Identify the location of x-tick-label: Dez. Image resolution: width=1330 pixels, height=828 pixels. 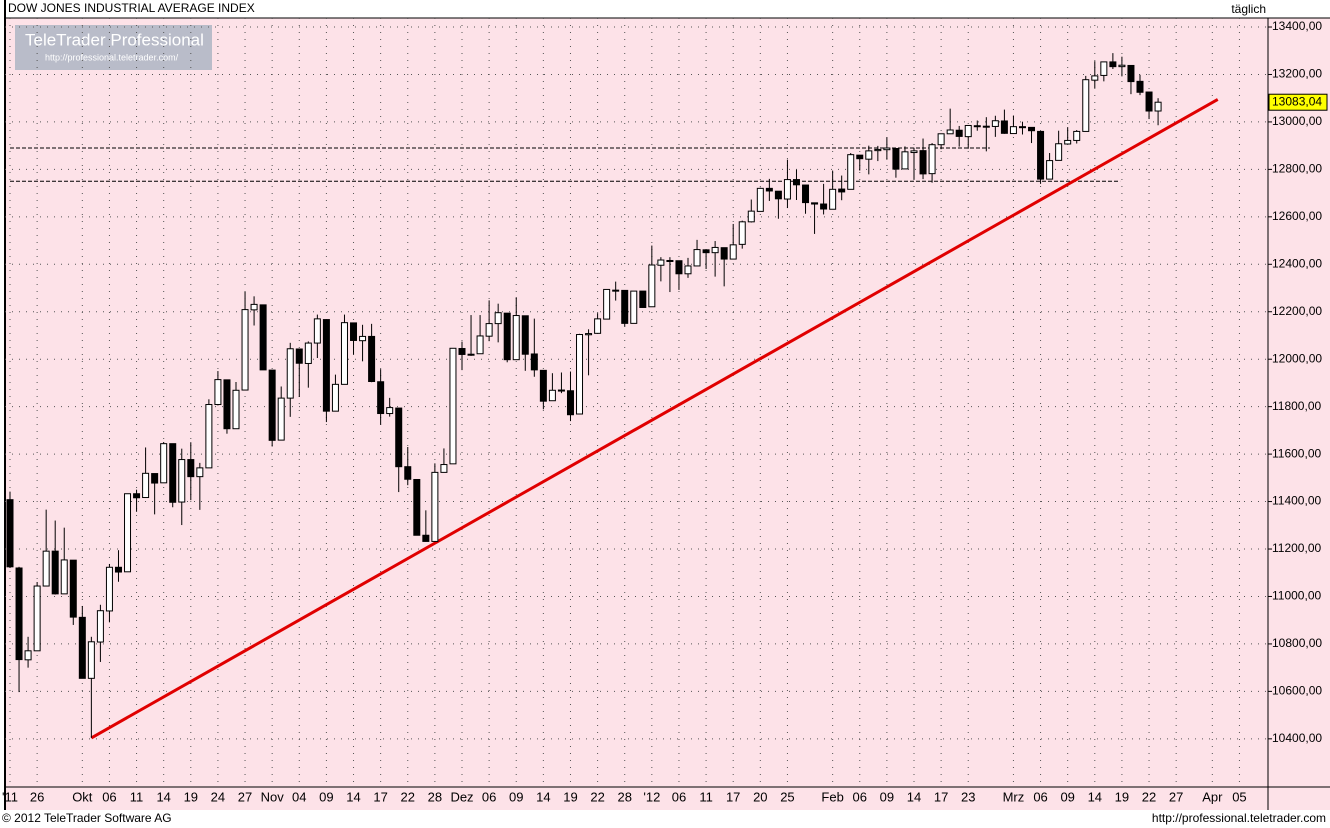
(461, 796).